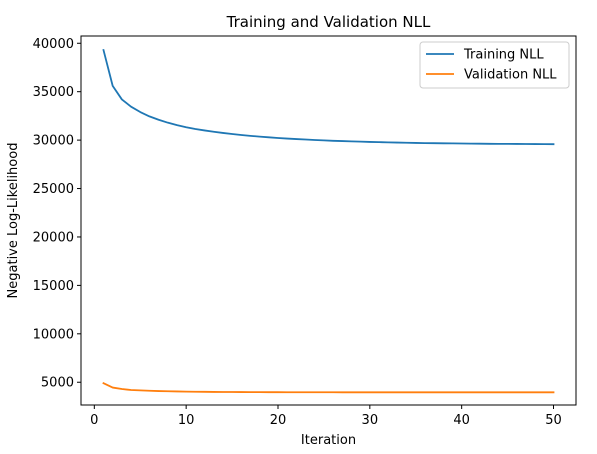 The width and height of the screenshot is (597, 454). What do you see at coordinates (53, 286) in the screenshot?
I see `y-tick-label: 15000` at bounding box center [53, 286].